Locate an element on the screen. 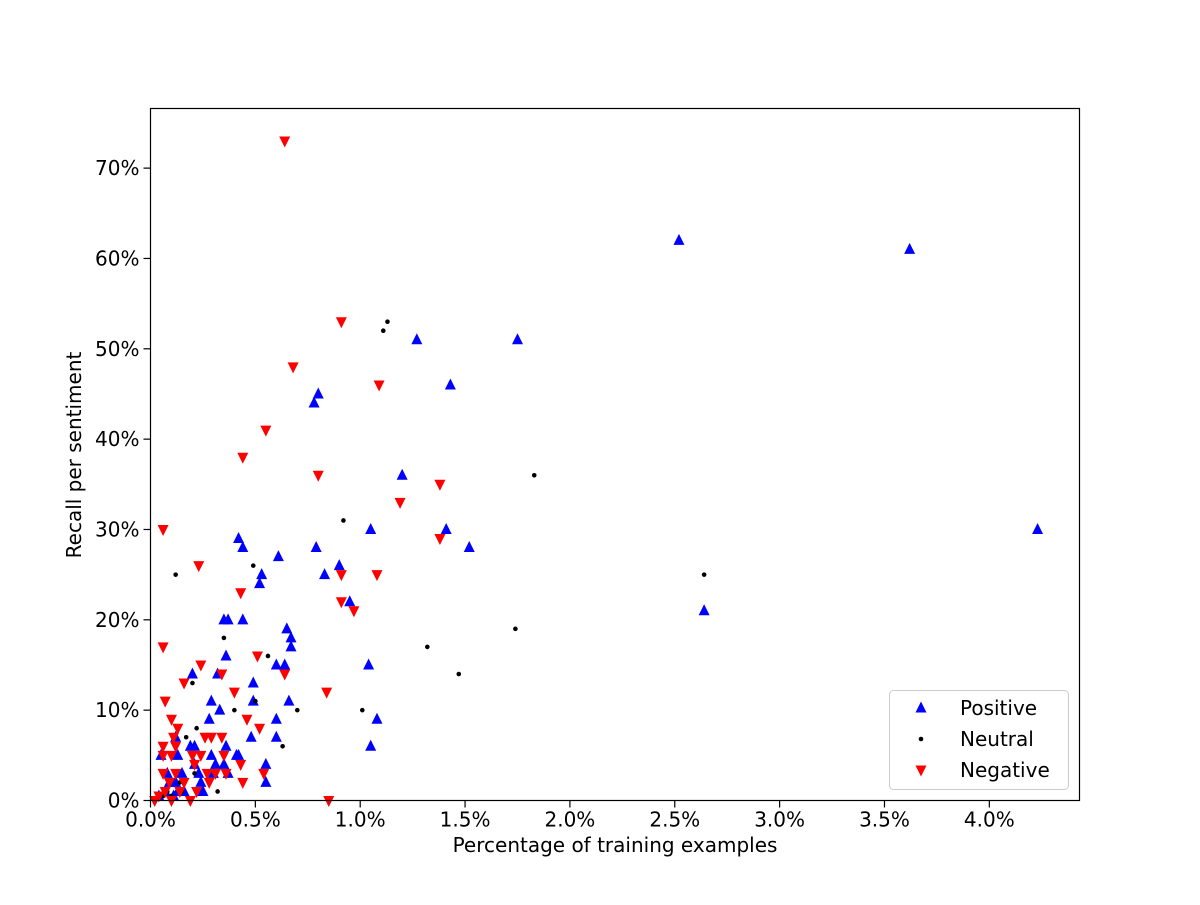 This screenshot has height=905, width=1200. x-tick-label: 2.0% is located at coordinates (570, 820).